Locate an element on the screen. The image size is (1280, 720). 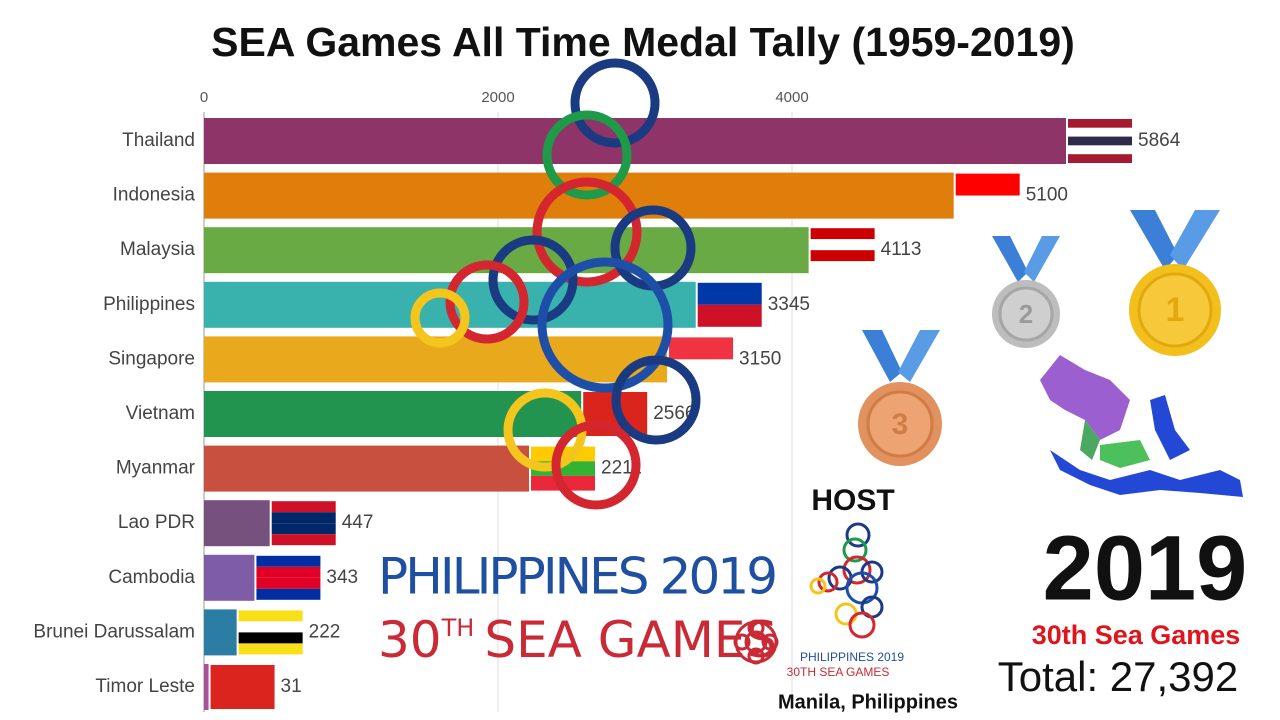
host-label: HOST is located at coordinates (852, 500).